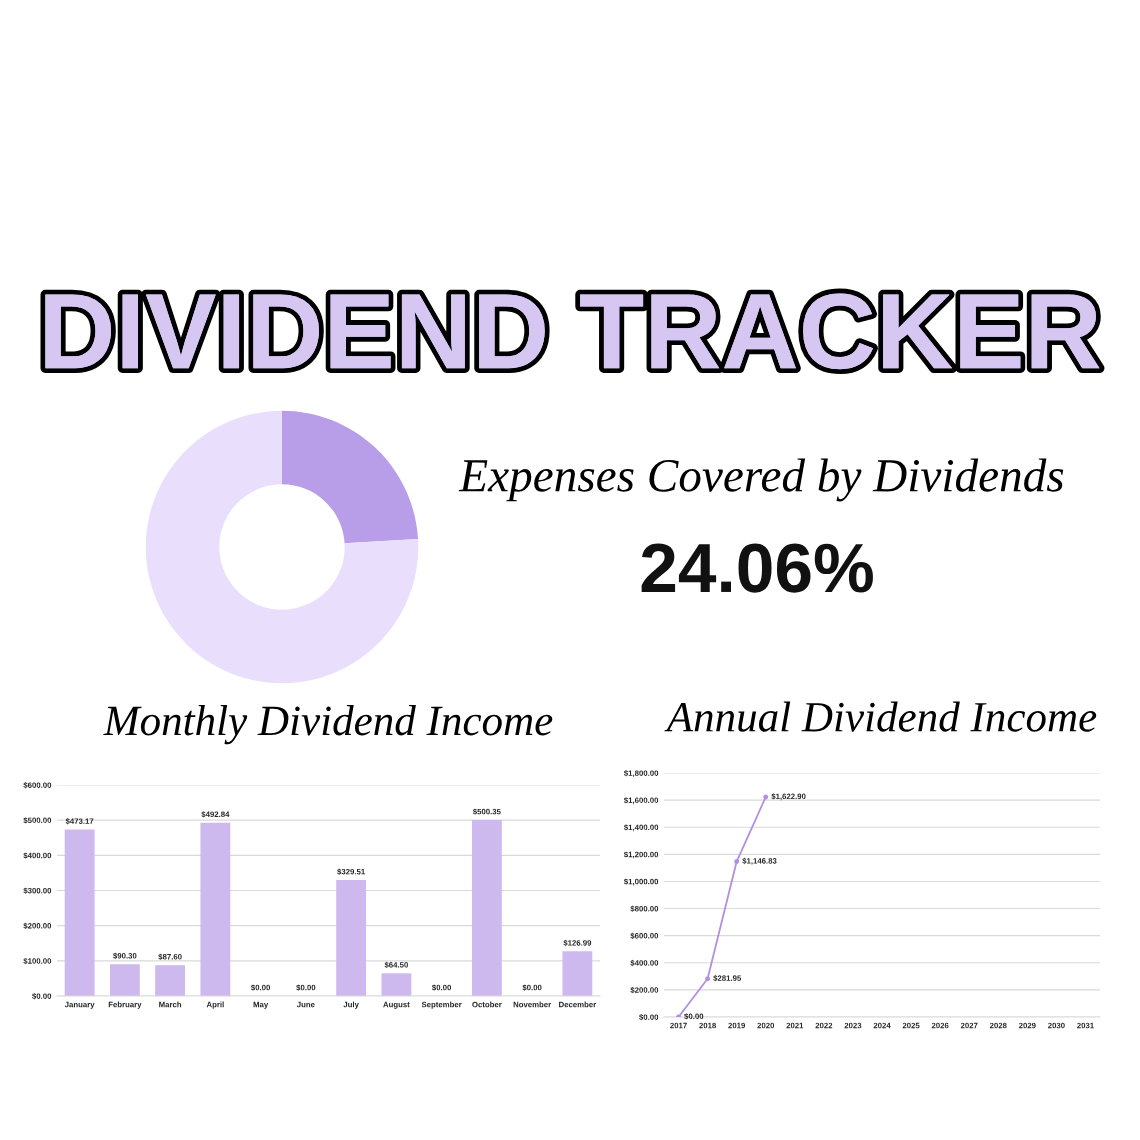 The image size is (1140, 1140). I want to click on text: 24.06%, so click(757, 568).